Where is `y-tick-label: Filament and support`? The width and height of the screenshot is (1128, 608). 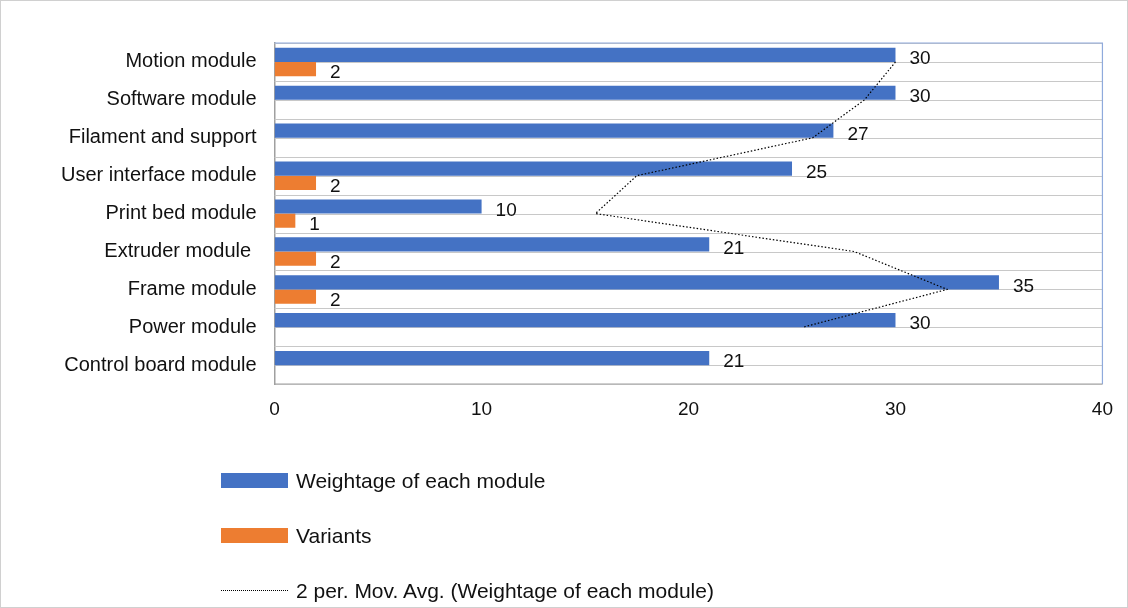 y-tick-label: Filament and support is located at coordinates (163, 136).